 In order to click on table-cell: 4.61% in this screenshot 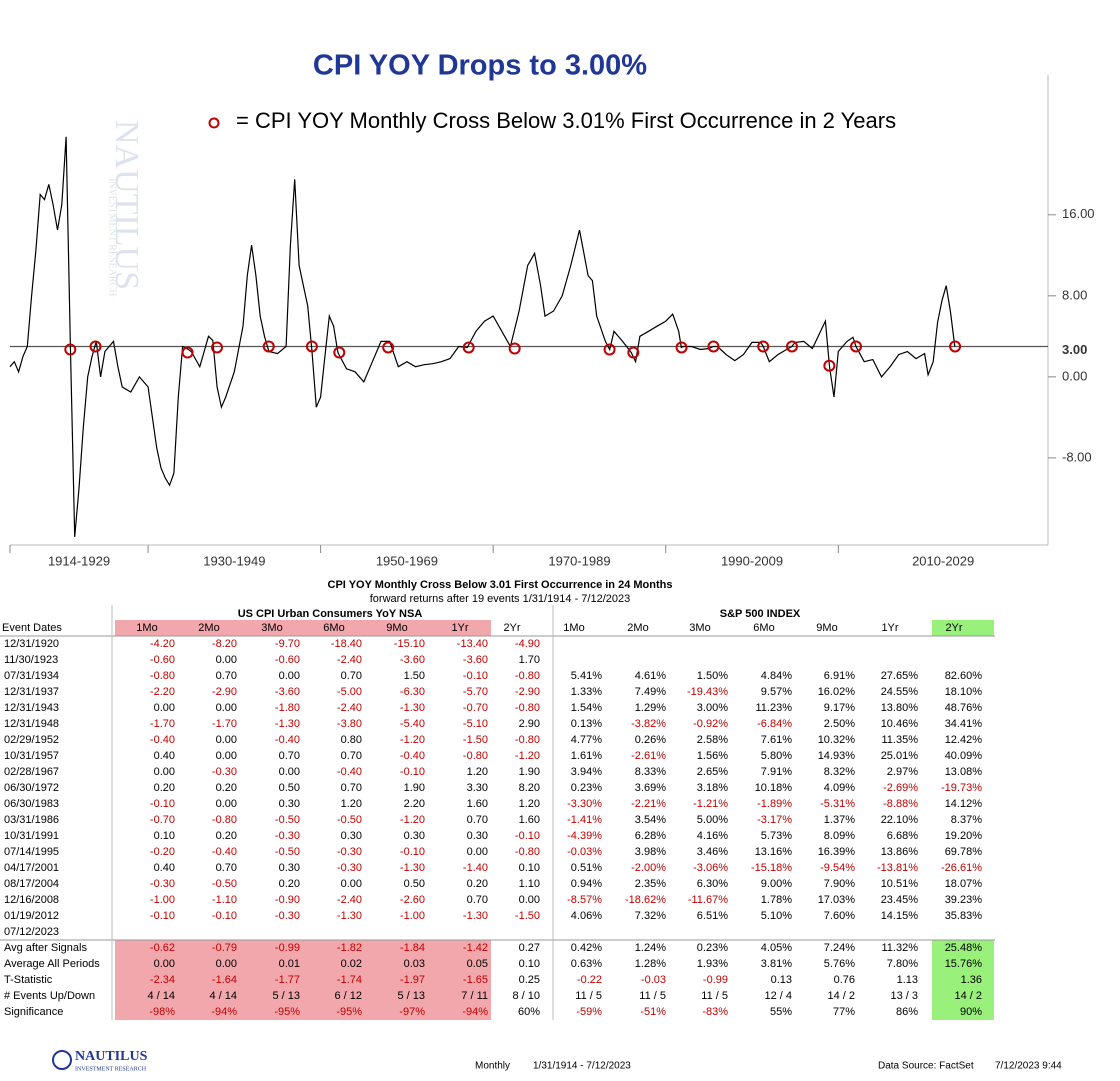, I will do `click(650, 676)`.